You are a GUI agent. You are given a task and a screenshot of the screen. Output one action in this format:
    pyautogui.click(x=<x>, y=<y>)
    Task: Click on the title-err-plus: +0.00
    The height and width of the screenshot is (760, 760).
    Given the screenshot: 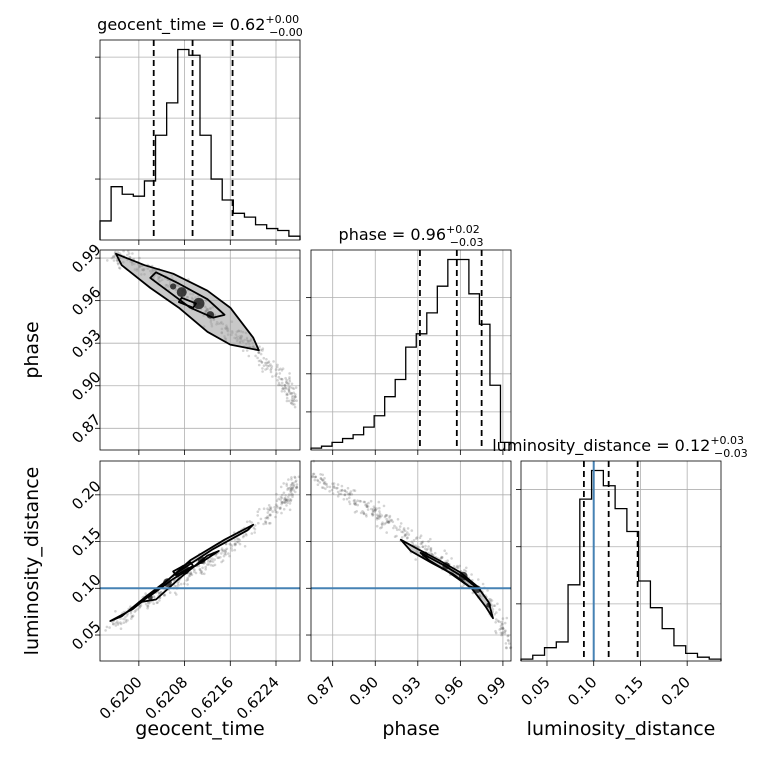 What is the action you would take?
    pyautogui.click(x=282, y=19)
    